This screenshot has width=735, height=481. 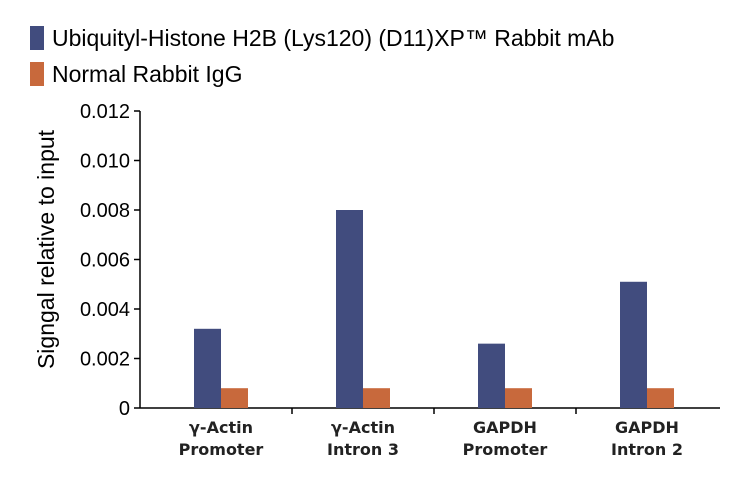 I want to click on legend-swatch-rabbit-igg, so click(x=37, y=74).